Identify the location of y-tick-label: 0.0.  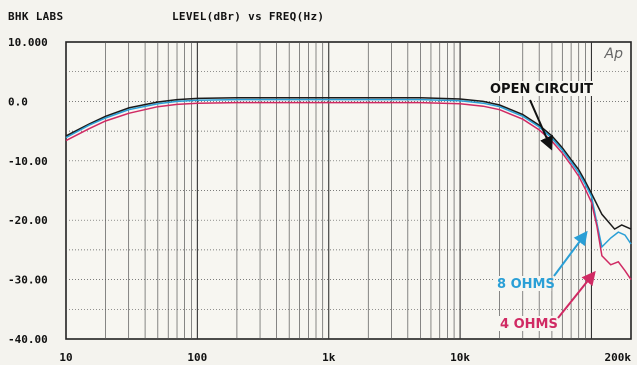
(18, 101).